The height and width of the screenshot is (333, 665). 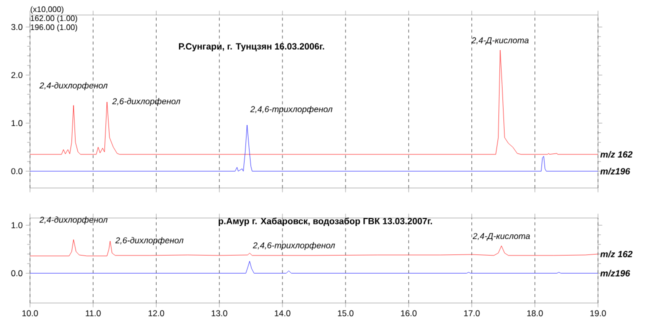 What do you see at coordinates (598, 313) in the screenshot?
I see `x-tick-label: 19.0` at bounding box center [598, 313].